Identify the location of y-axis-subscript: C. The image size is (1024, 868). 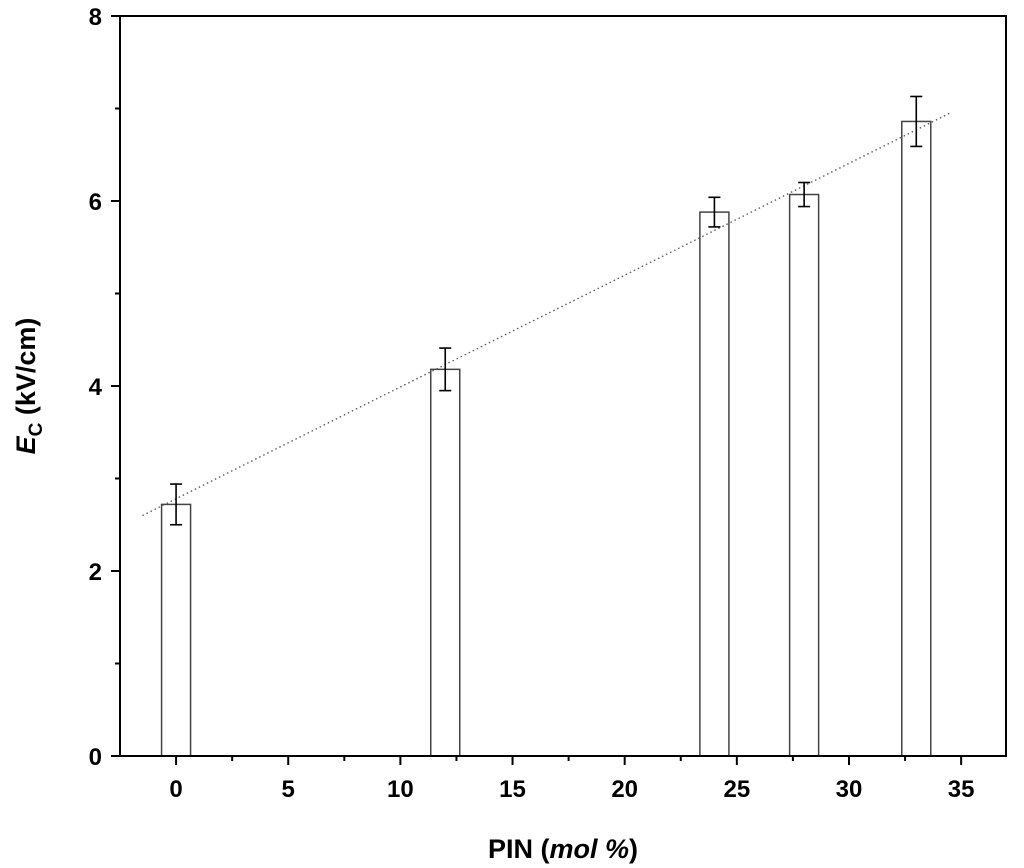
(36, 429).